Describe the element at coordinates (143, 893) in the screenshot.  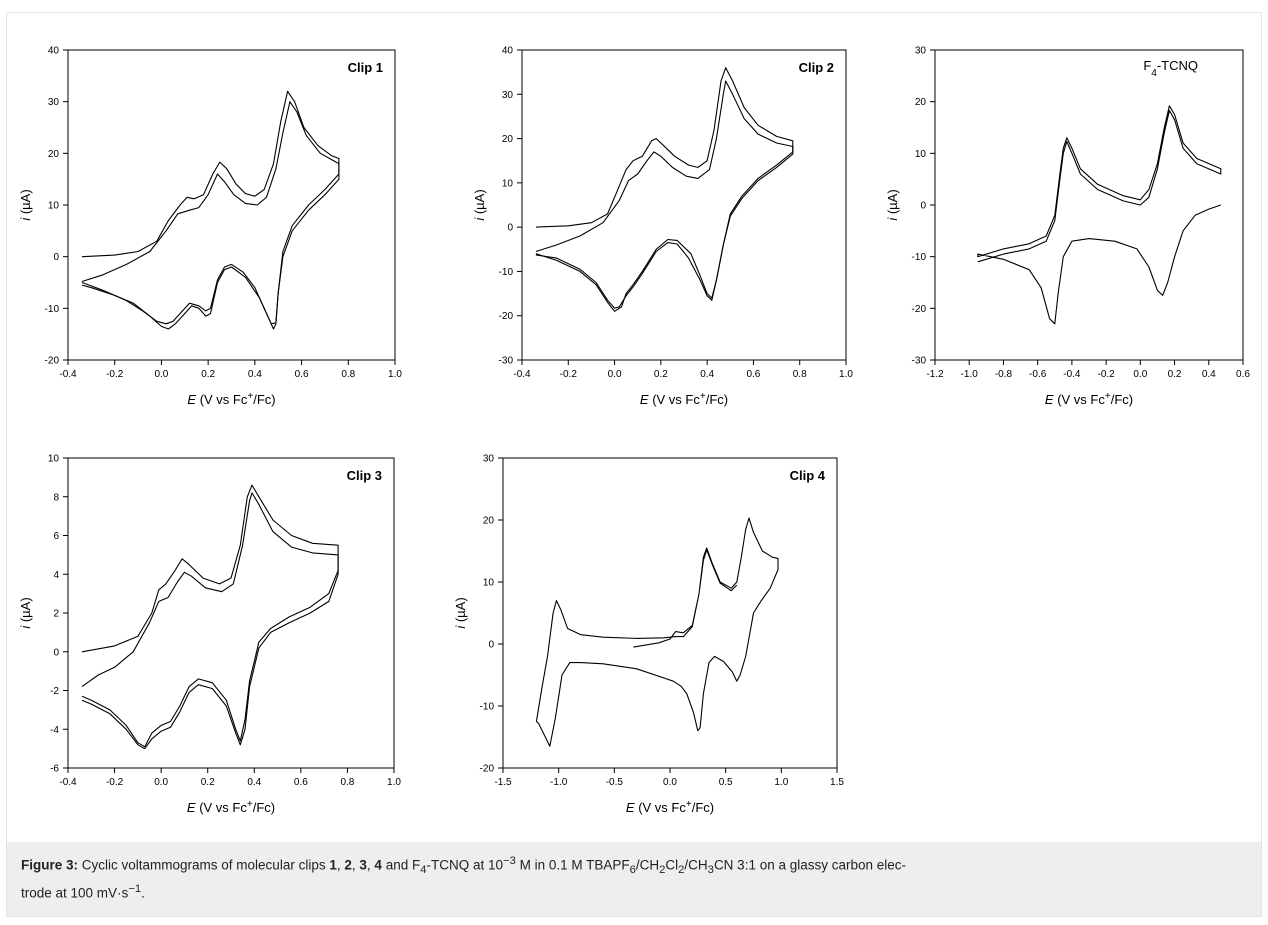
I see `caption-part: .` at that location.